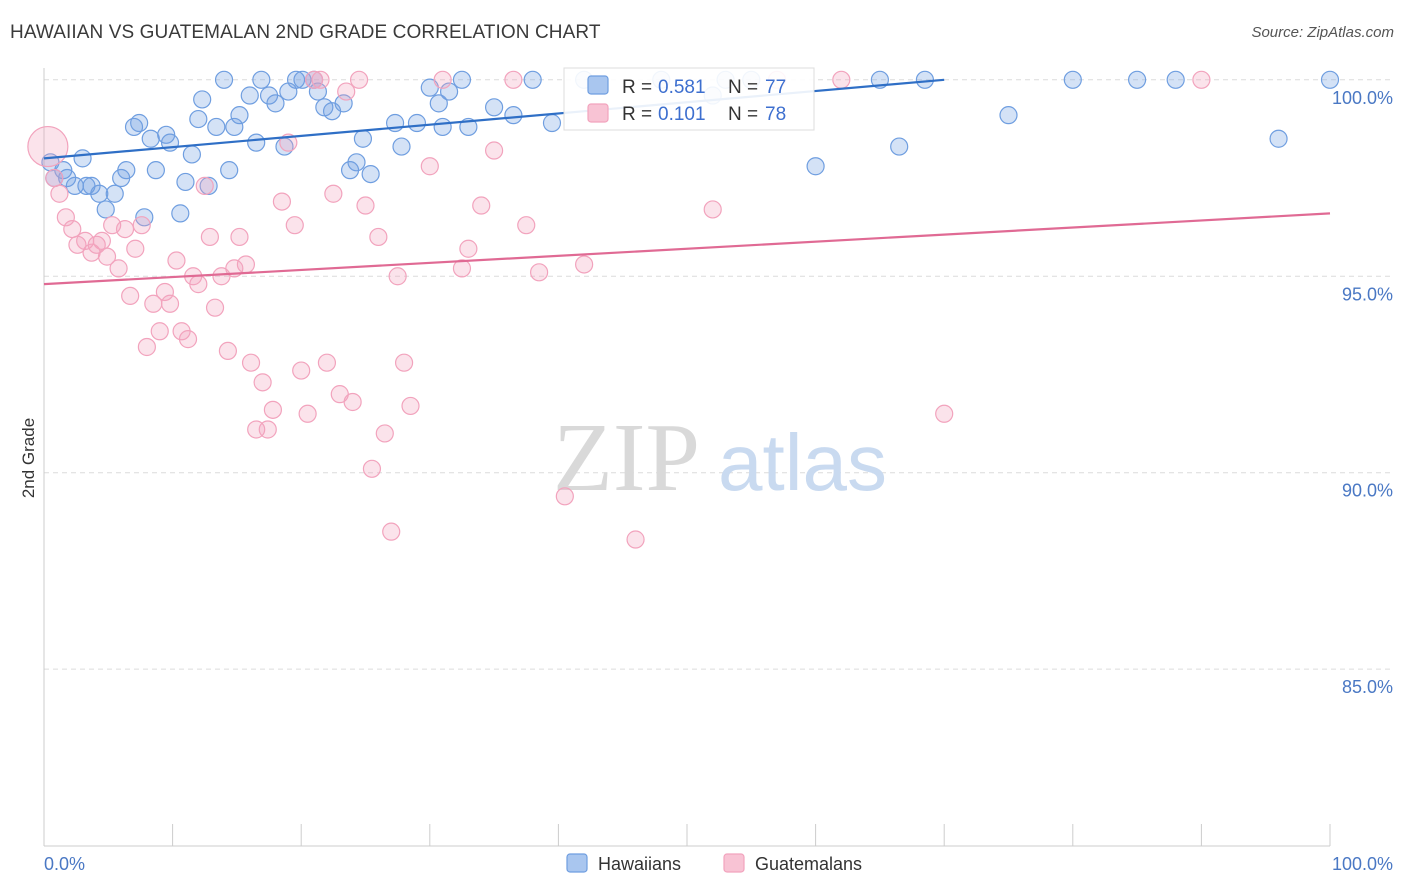  Describe the element at coordinates (626, 458) in the screenshot. I see `watermark-zip: ZIP` at that location.